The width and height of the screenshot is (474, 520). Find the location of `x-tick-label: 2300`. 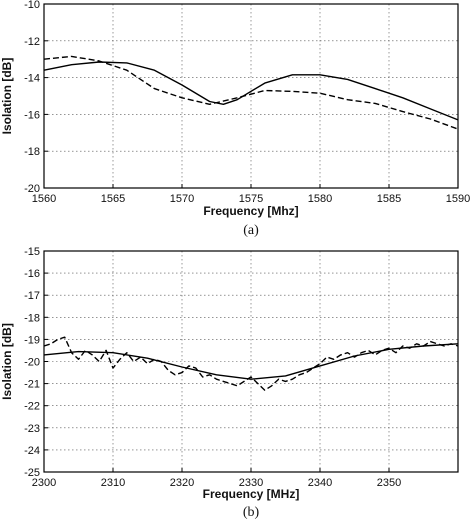

x-tick-label: 2300 is located at coordinates (44, 483).